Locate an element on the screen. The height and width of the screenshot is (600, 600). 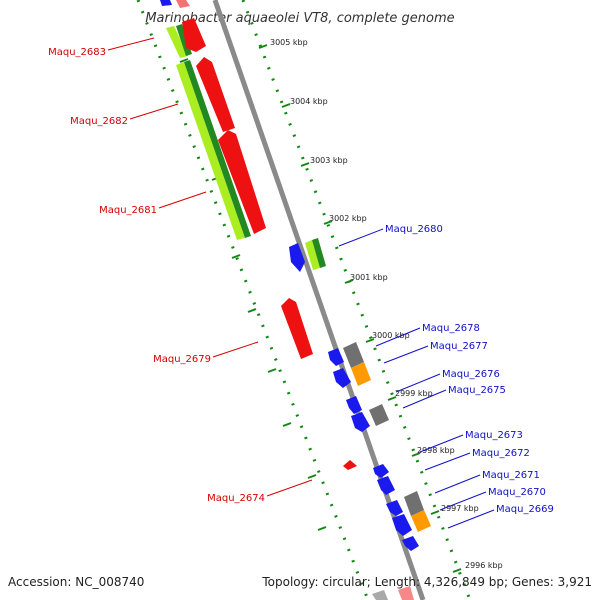
gene-label-right: Maqu_2669 is located at coordinates (525, 509).